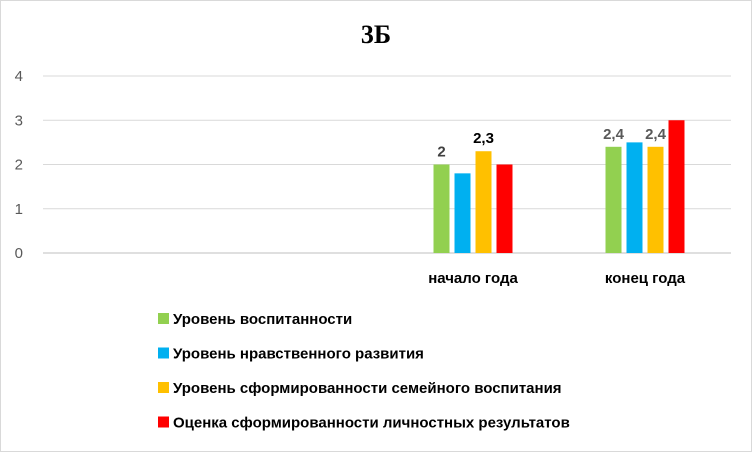 The height and width of the screenshot is (456, 752). I want to click on y-tick-label: 3, so click(19, 120).